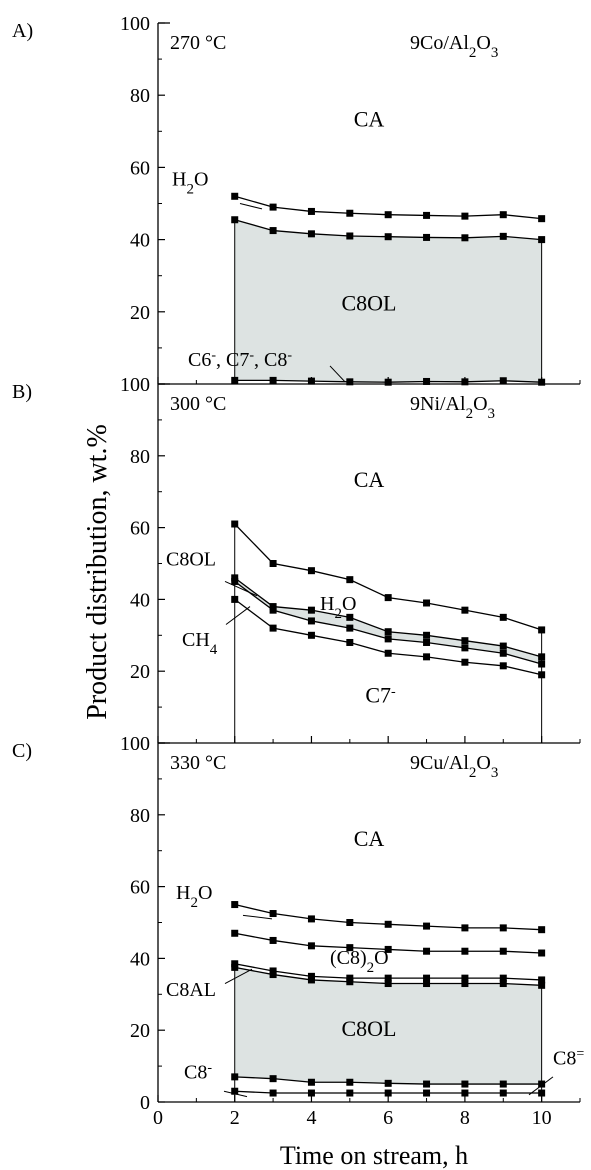 The height and width of the screenshot is (1170, 591). What do you see at coordinates (198, 763) in the screenshot?
I see `panel-temperature: 330 °C` at bounding box center [198, 763].